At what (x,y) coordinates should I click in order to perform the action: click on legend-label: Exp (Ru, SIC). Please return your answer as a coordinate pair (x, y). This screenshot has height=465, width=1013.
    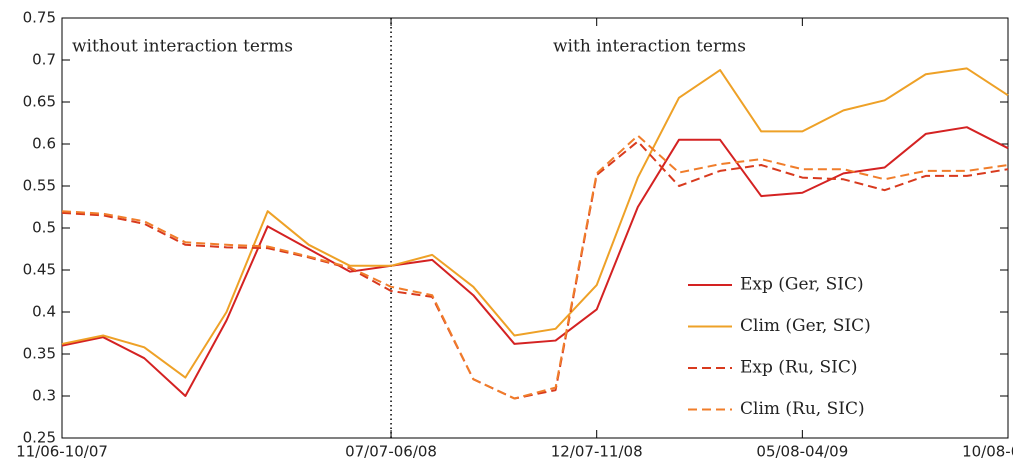
    Looking at the image, I should click on (798, 368).